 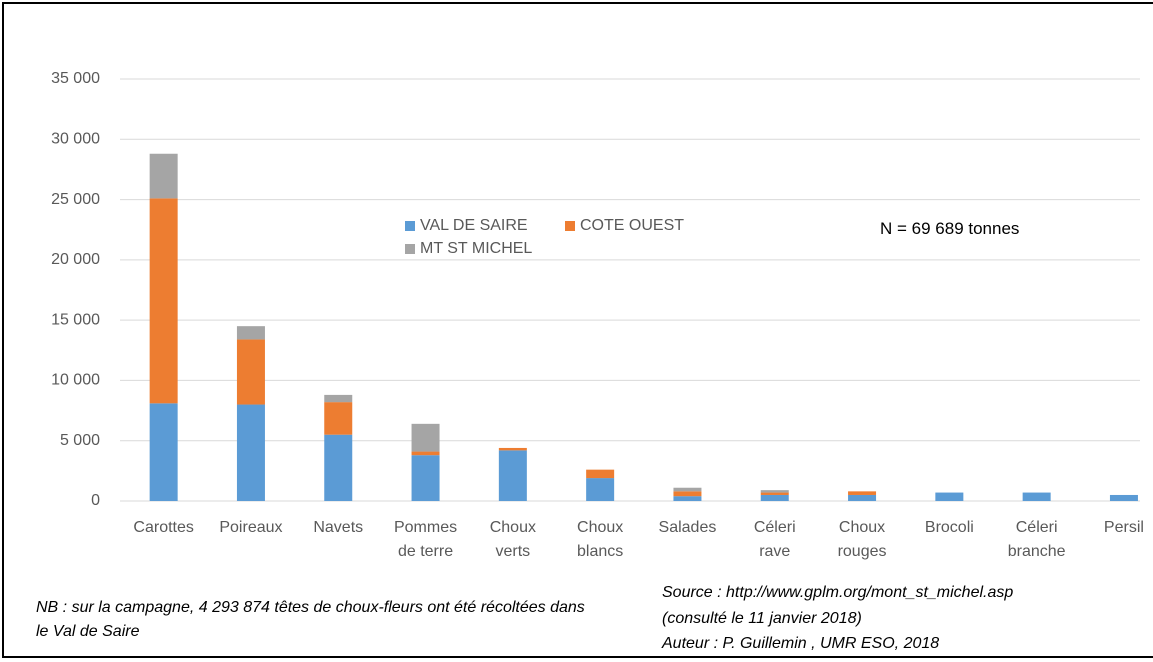 I want to click on x-tick-label: Céleri branche, so click(x=1036, y=539).